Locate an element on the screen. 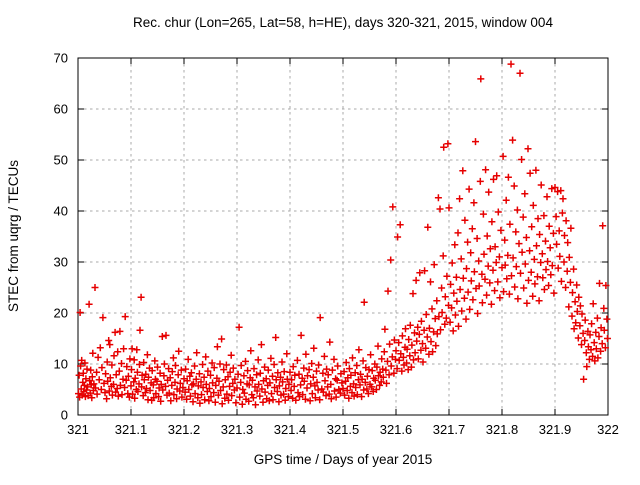 The height and width of the screenshot is (485, 640). y-tick-labels: 0 10 20 30 40 50 60 70 is located at coordinates (61, 237).